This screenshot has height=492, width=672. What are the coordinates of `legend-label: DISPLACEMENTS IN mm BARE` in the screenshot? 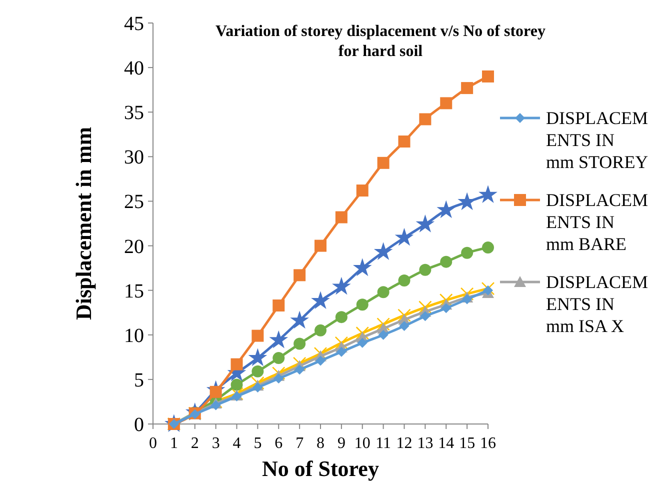 It's located at (597, 222).